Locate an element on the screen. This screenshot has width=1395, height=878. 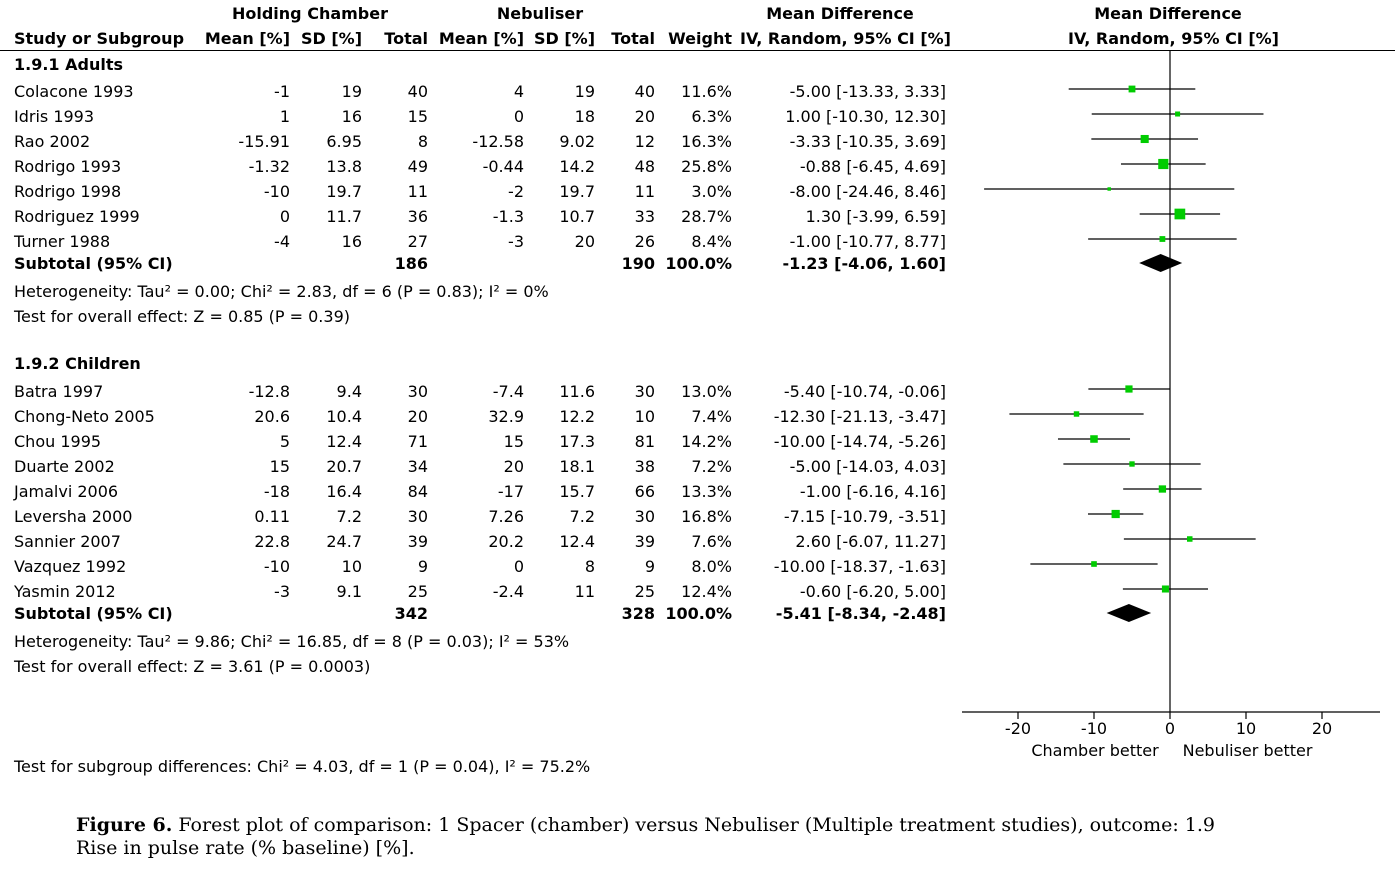
study-weight: 11.6% is located at coordinates (706, 91).